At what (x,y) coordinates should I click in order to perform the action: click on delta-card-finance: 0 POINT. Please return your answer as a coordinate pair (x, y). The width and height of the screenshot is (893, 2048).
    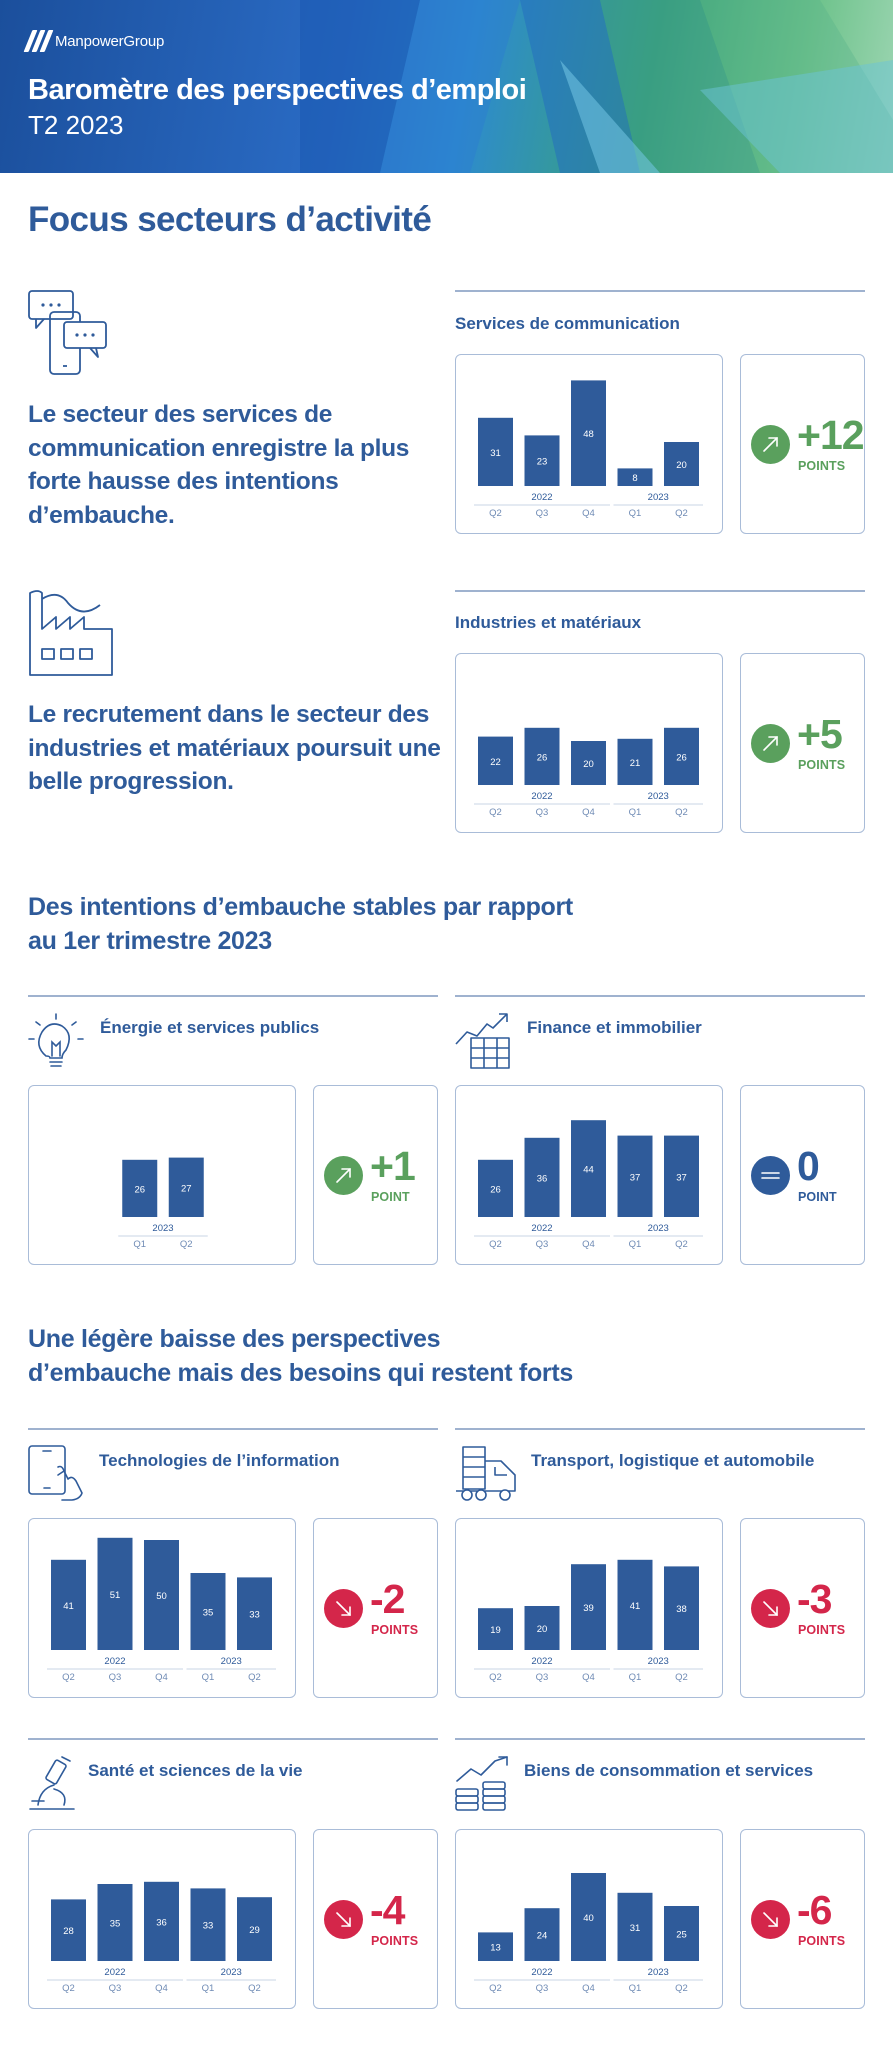
    Looking at the image, I should click on (802, 1175).